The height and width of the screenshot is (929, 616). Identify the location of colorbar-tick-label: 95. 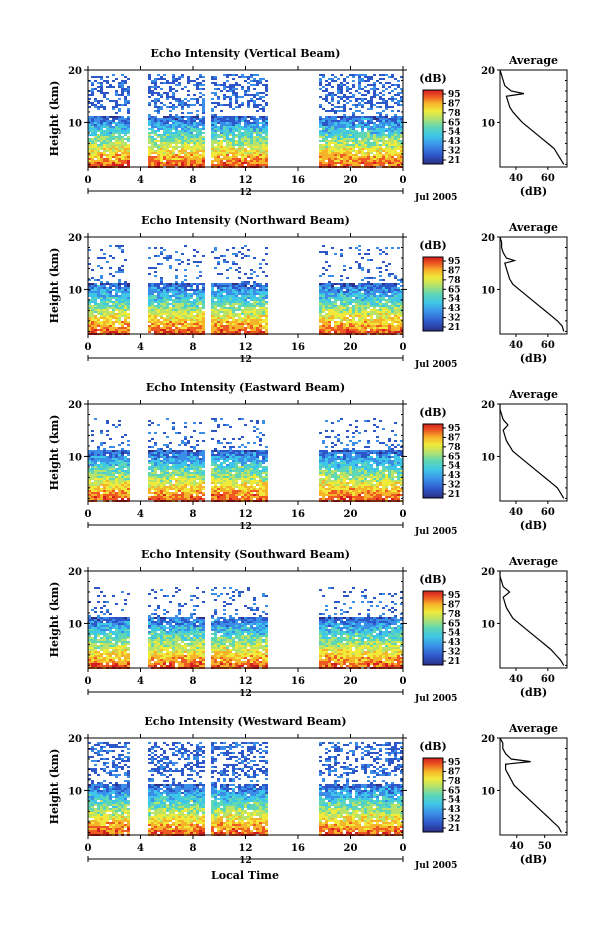
(454, 95).